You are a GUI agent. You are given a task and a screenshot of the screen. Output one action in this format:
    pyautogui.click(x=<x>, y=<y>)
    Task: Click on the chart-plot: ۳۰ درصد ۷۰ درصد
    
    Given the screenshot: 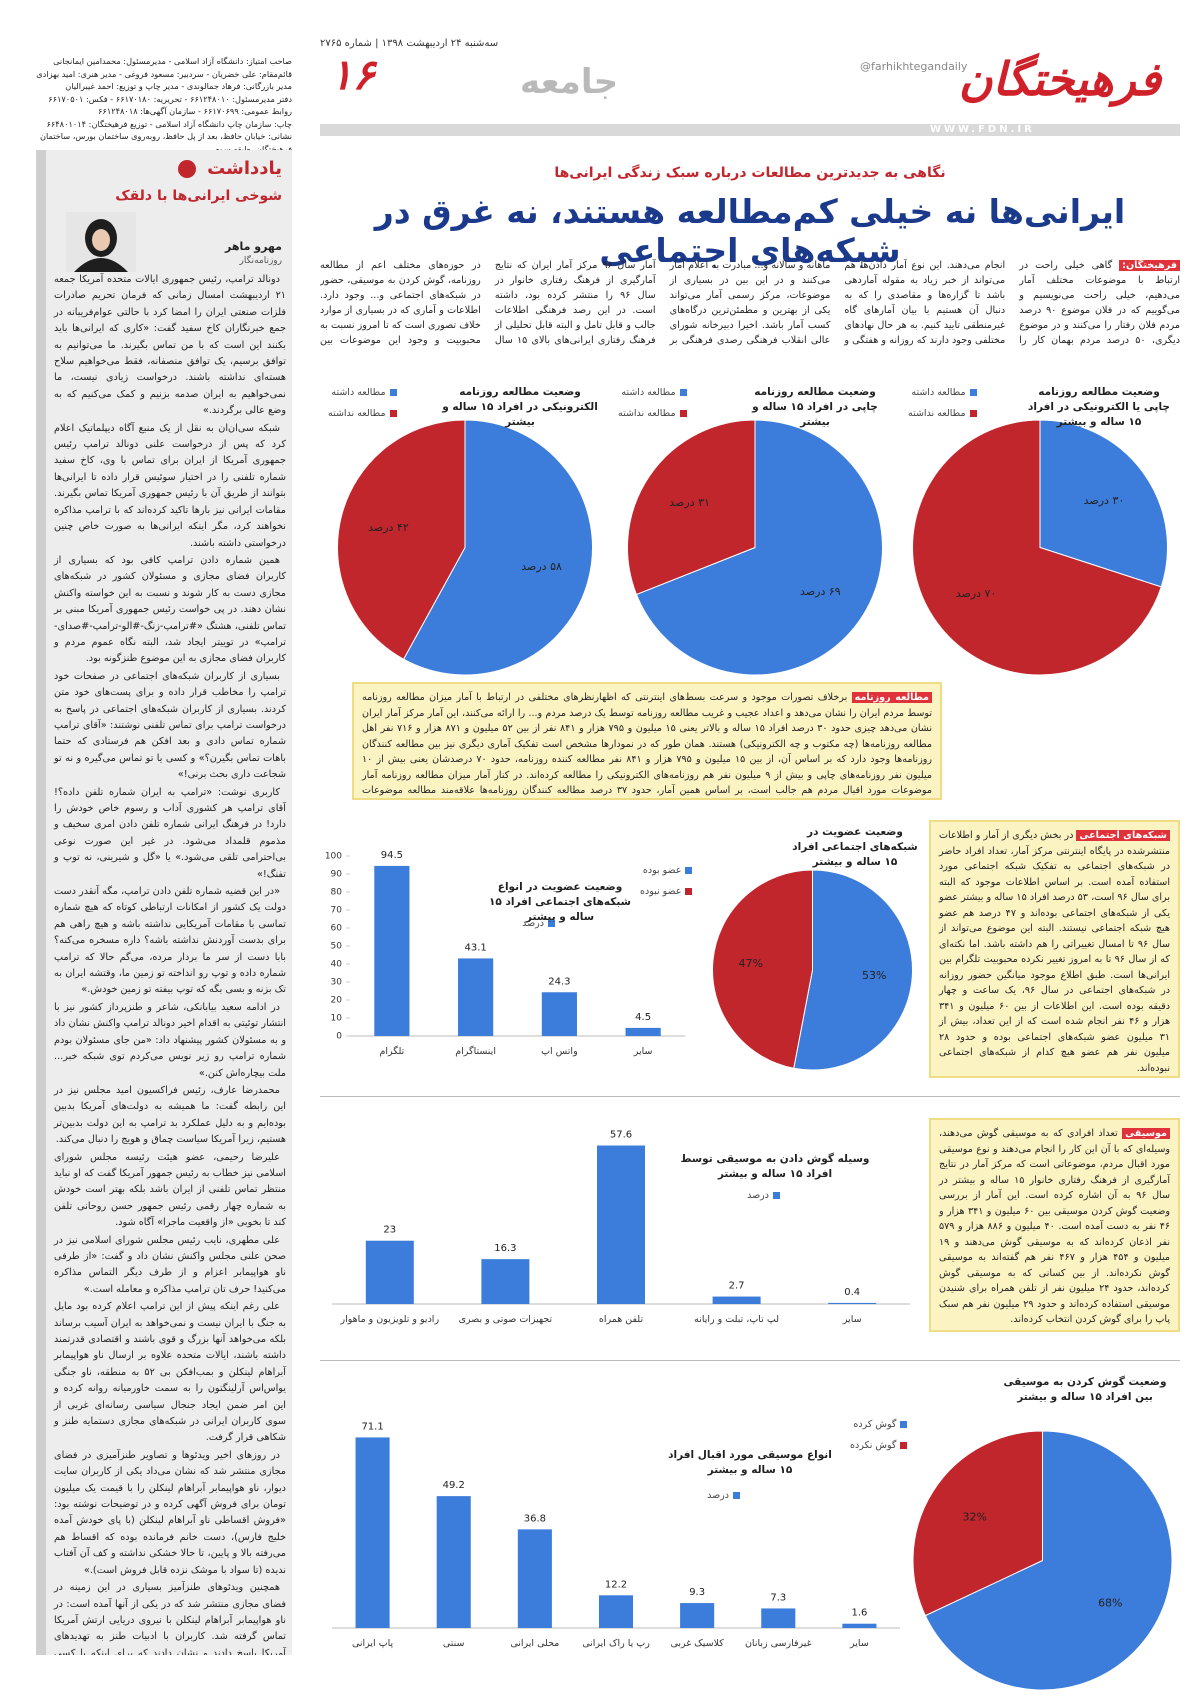 What is the action you would take?
    pyautogui.click(x=1040, y=547)
    